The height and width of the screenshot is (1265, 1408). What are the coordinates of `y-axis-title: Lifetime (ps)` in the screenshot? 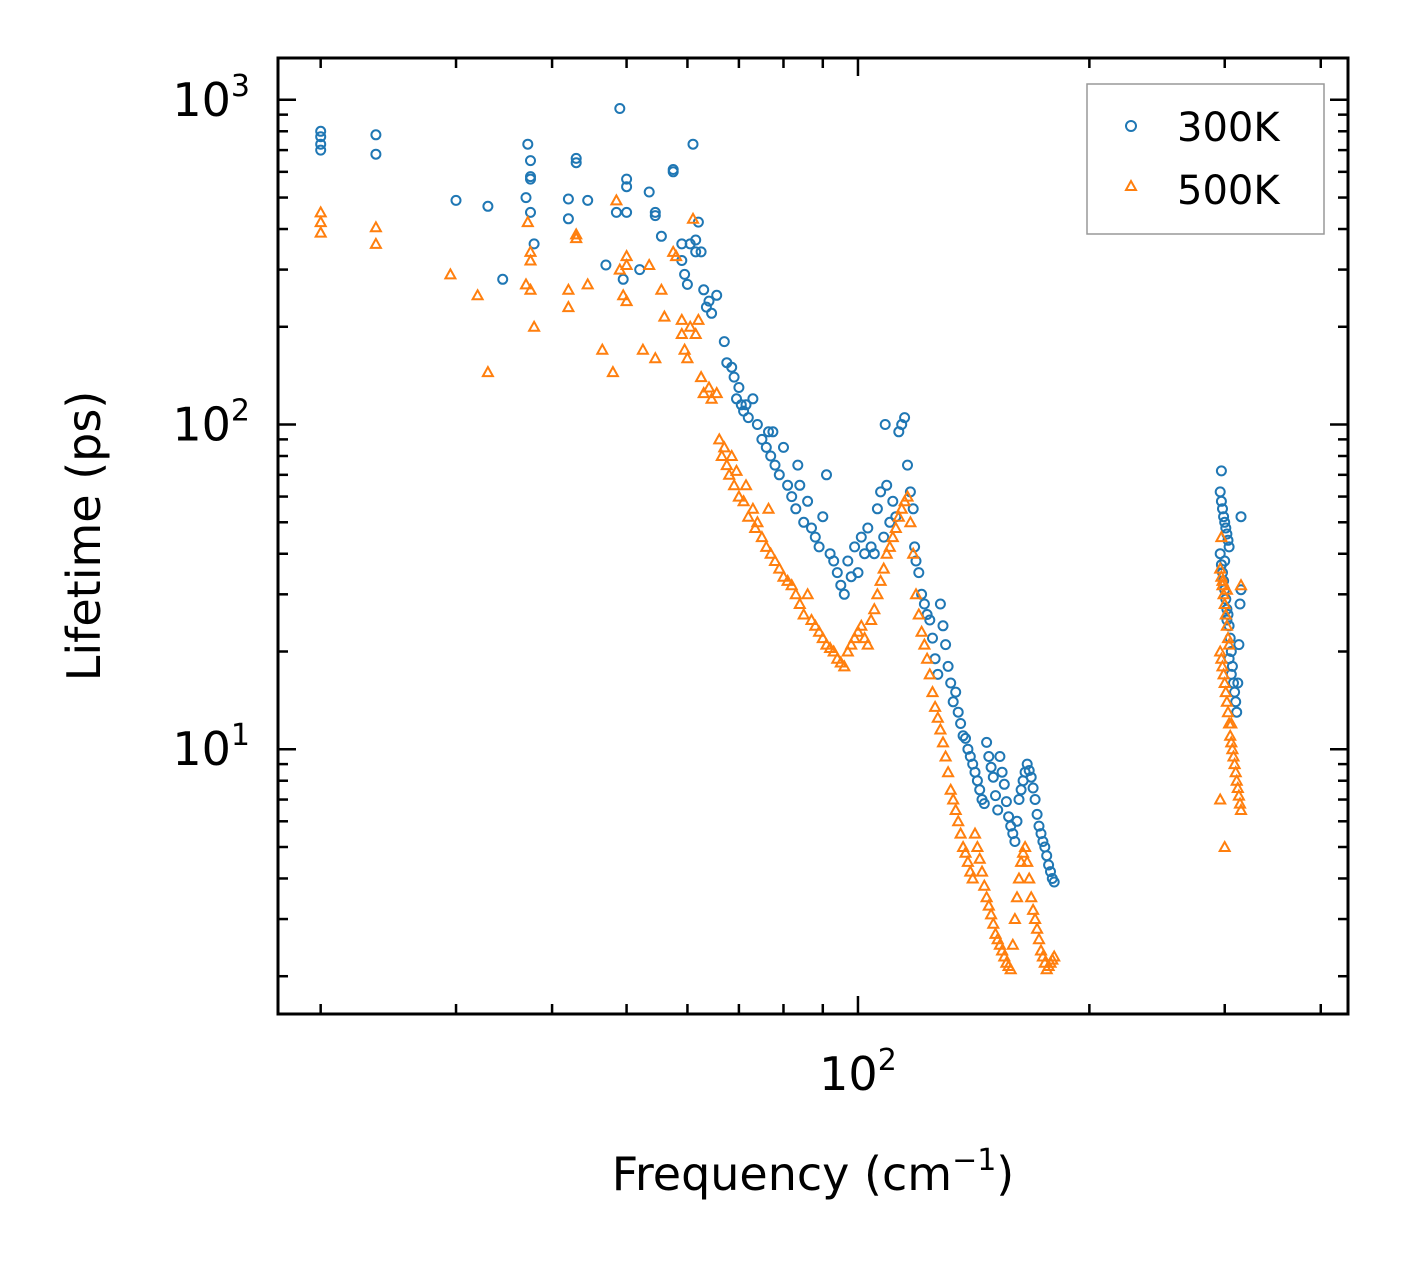 It's located at (84, 536).